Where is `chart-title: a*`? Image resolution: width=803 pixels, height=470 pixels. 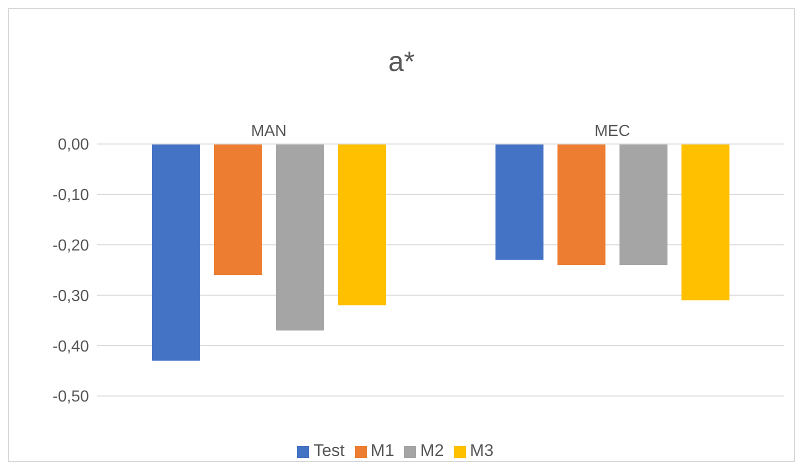
chart-title: a* is located at coordinates (401, 61).